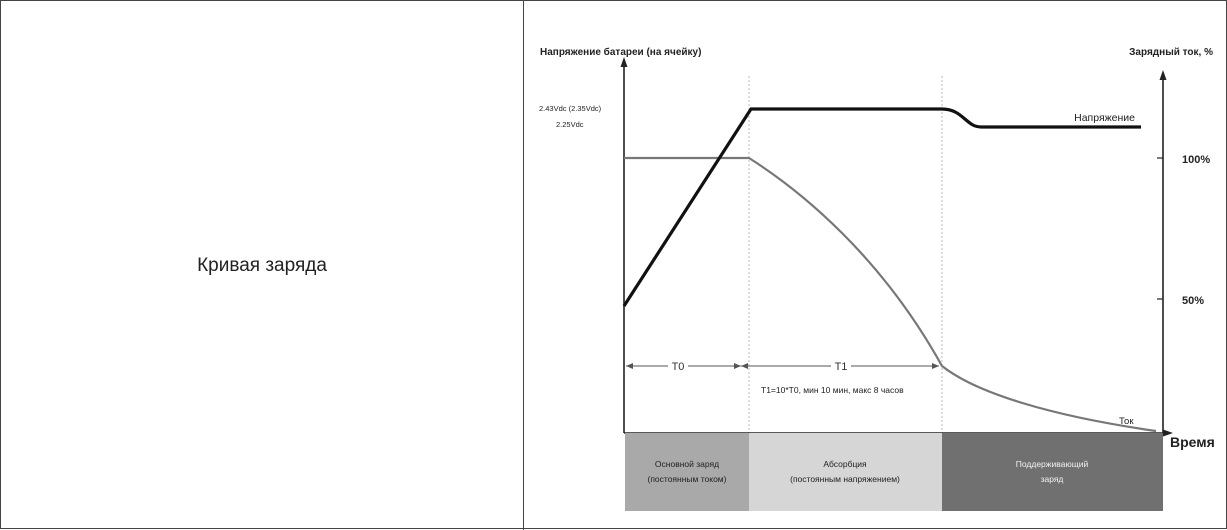  What do you see at coordinates (1052, 472) in the screenshot?
I see `stage-float-box` at bounding box center [1052, 472].